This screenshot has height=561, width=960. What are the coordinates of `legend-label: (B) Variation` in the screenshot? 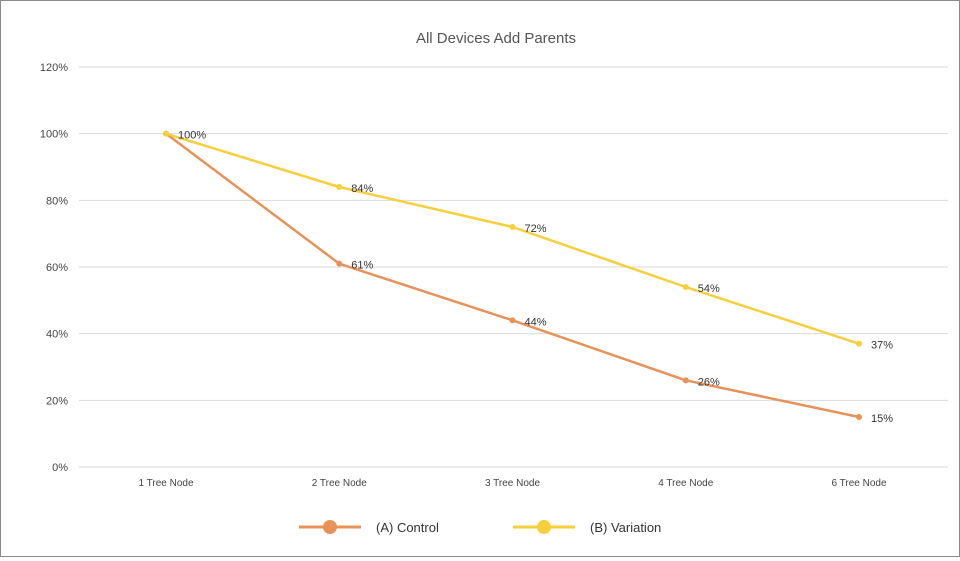 It's located at (625, 527).